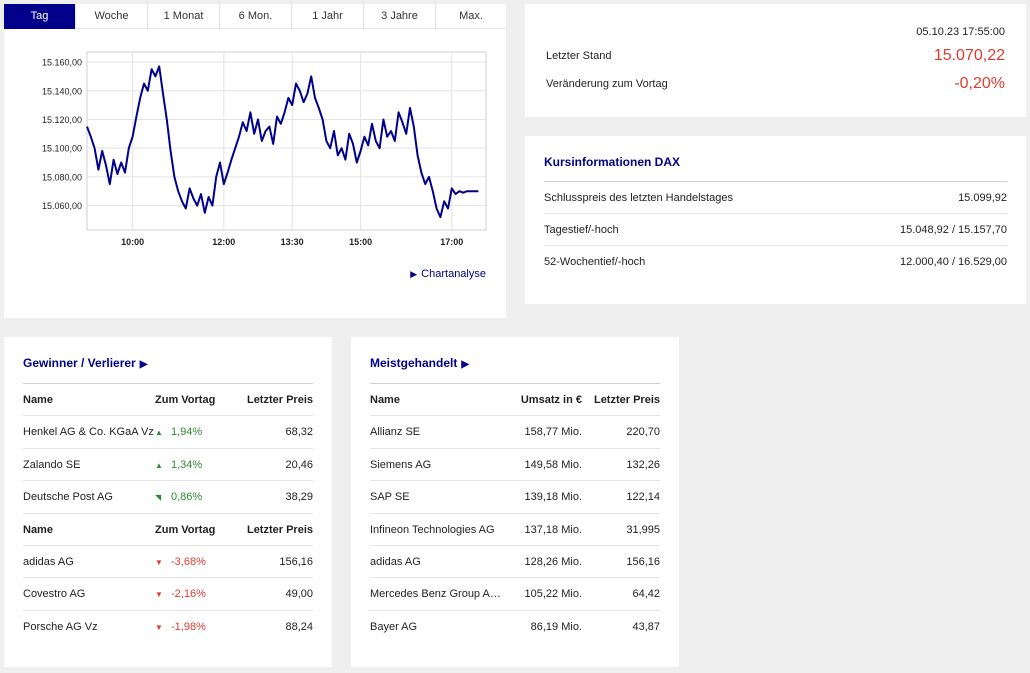 This screenshot has height=673, width=1030. What do you see at coordinates (88, 432) in the screenshot?
I see `stock-name: Henkel AG & Co. KGaA Vz` at bounding box center [88, 432].